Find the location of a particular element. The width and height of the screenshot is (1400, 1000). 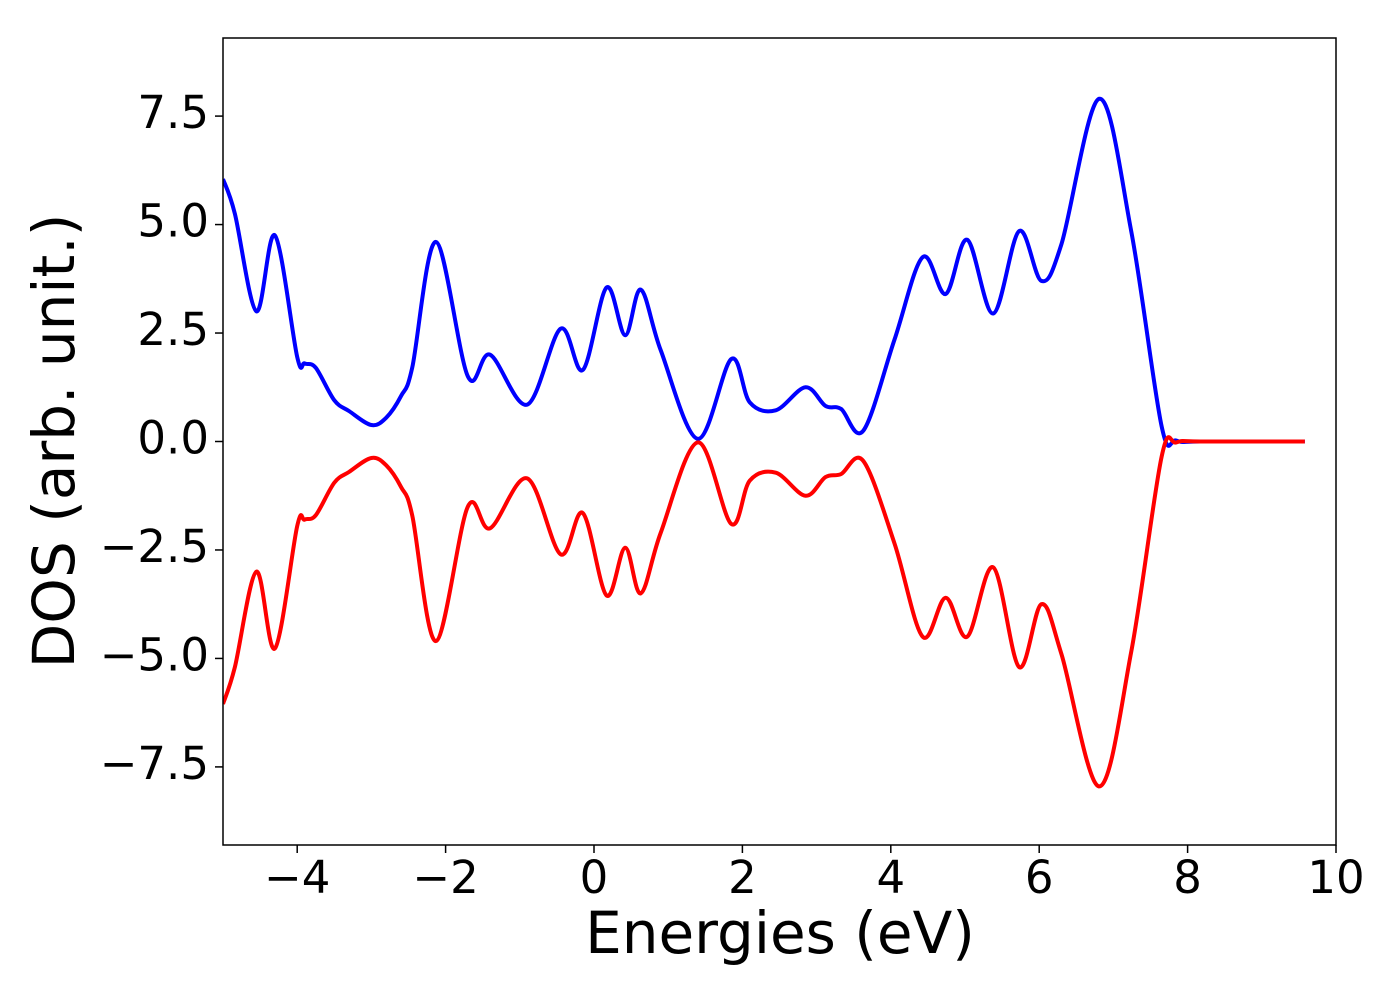

x-tick-label: −2 is located at coordinates (445, 877).